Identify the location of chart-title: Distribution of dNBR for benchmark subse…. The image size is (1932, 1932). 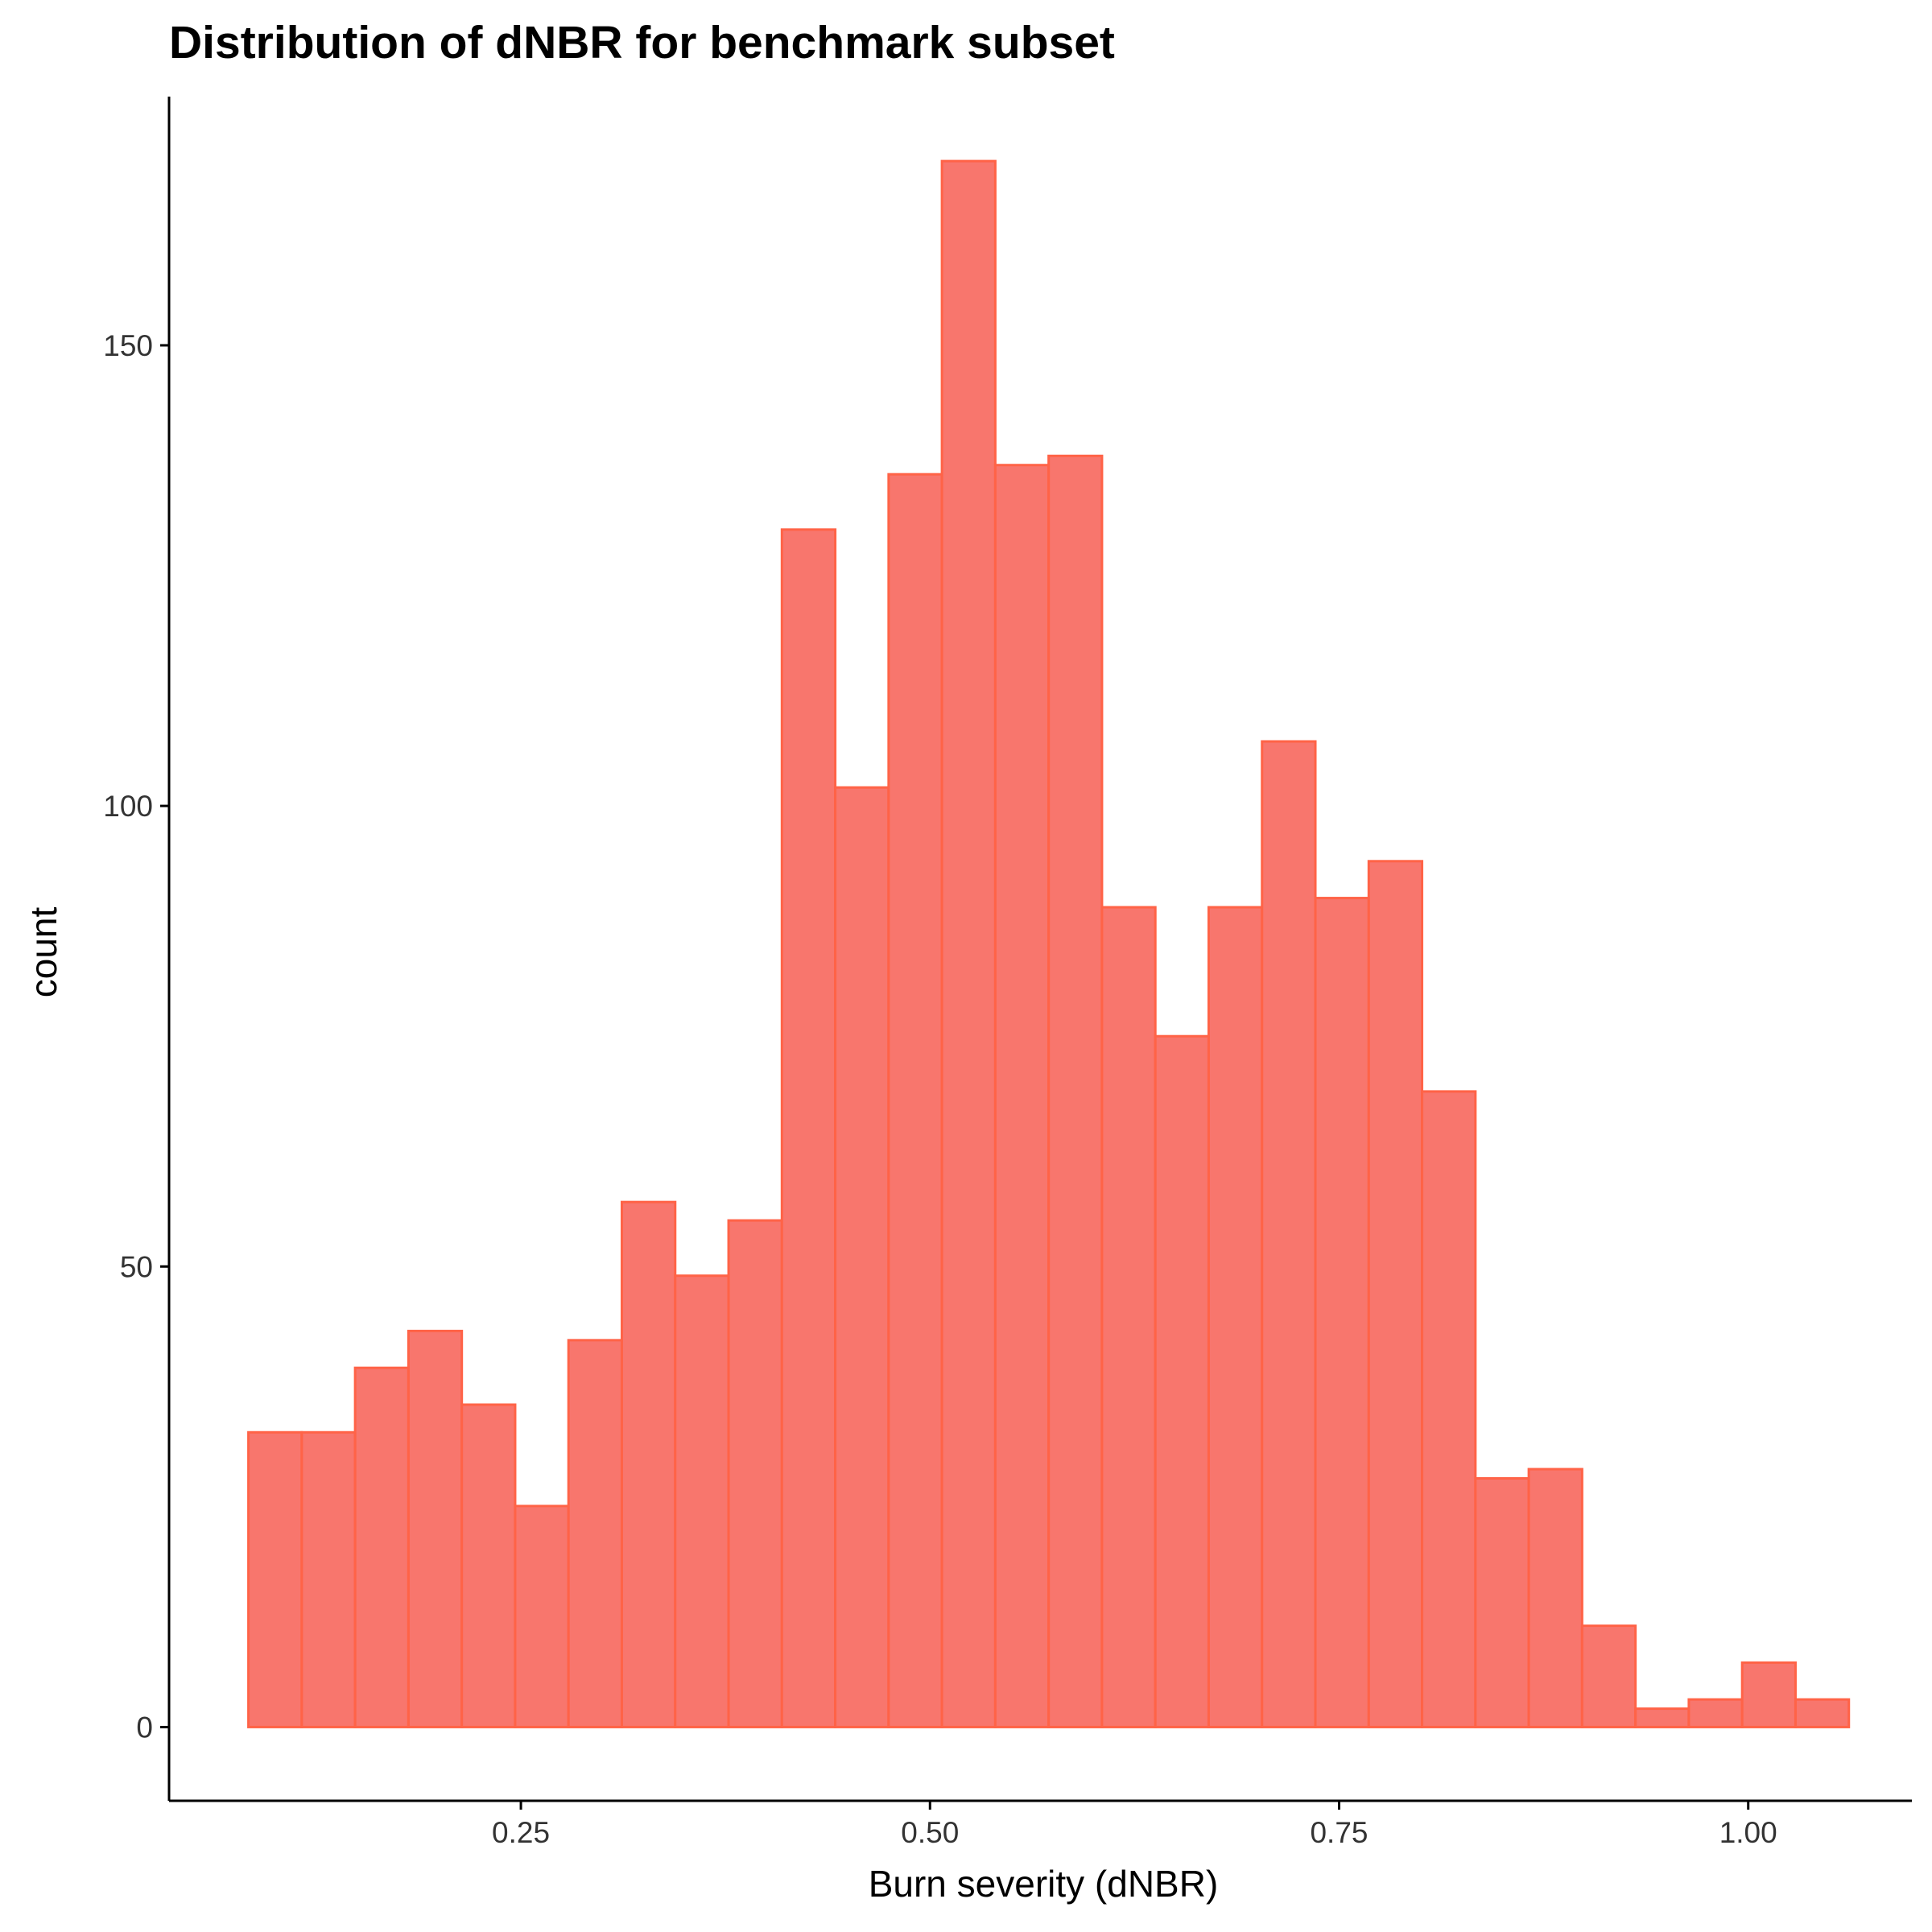
(642, 42).